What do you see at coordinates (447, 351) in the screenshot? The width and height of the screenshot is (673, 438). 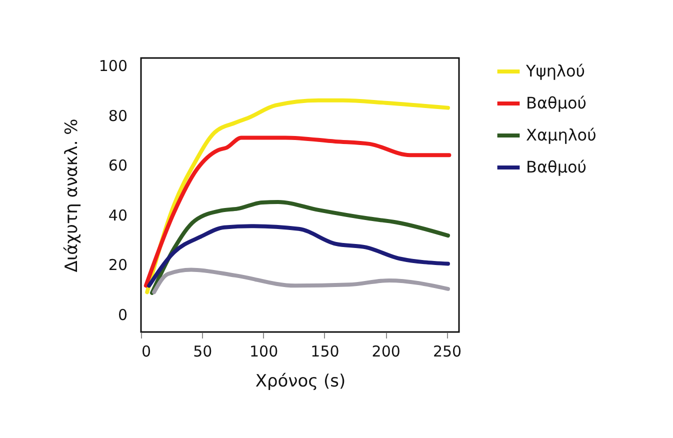 I see `x-tick-label: 250` at bounding box center [447, 351].